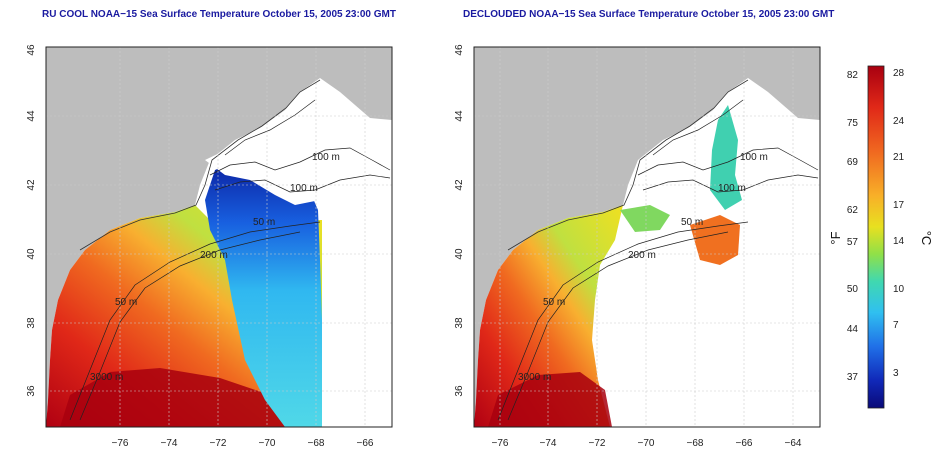 The height and width of the screenshot is (475, 950). What do you see at coordinates (899, 73) in the screenshot?
I see `c-tick-label: 28` at bounding box center [899, 73].